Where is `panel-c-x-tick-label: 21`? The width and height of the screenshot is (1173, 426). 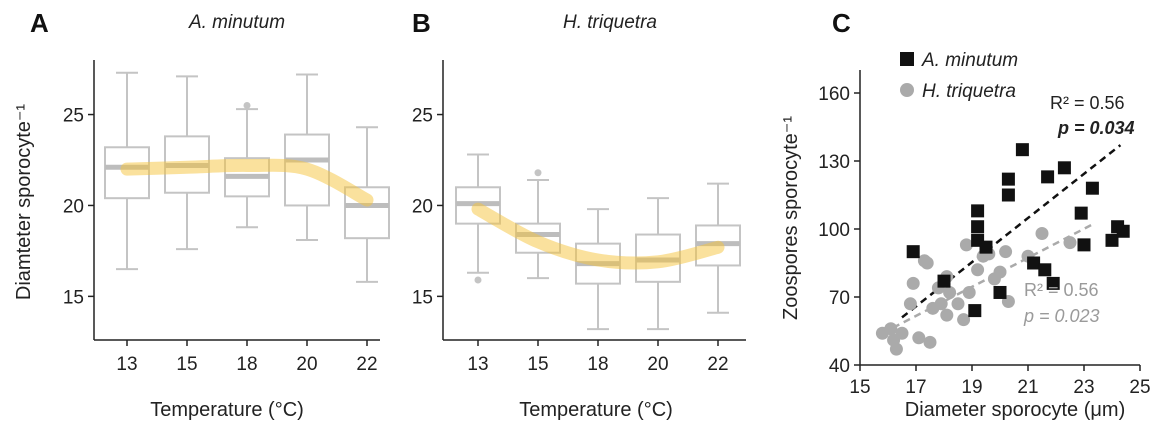 panel-c-x-tick-label: 21 is located at coordinates (1027, 387).